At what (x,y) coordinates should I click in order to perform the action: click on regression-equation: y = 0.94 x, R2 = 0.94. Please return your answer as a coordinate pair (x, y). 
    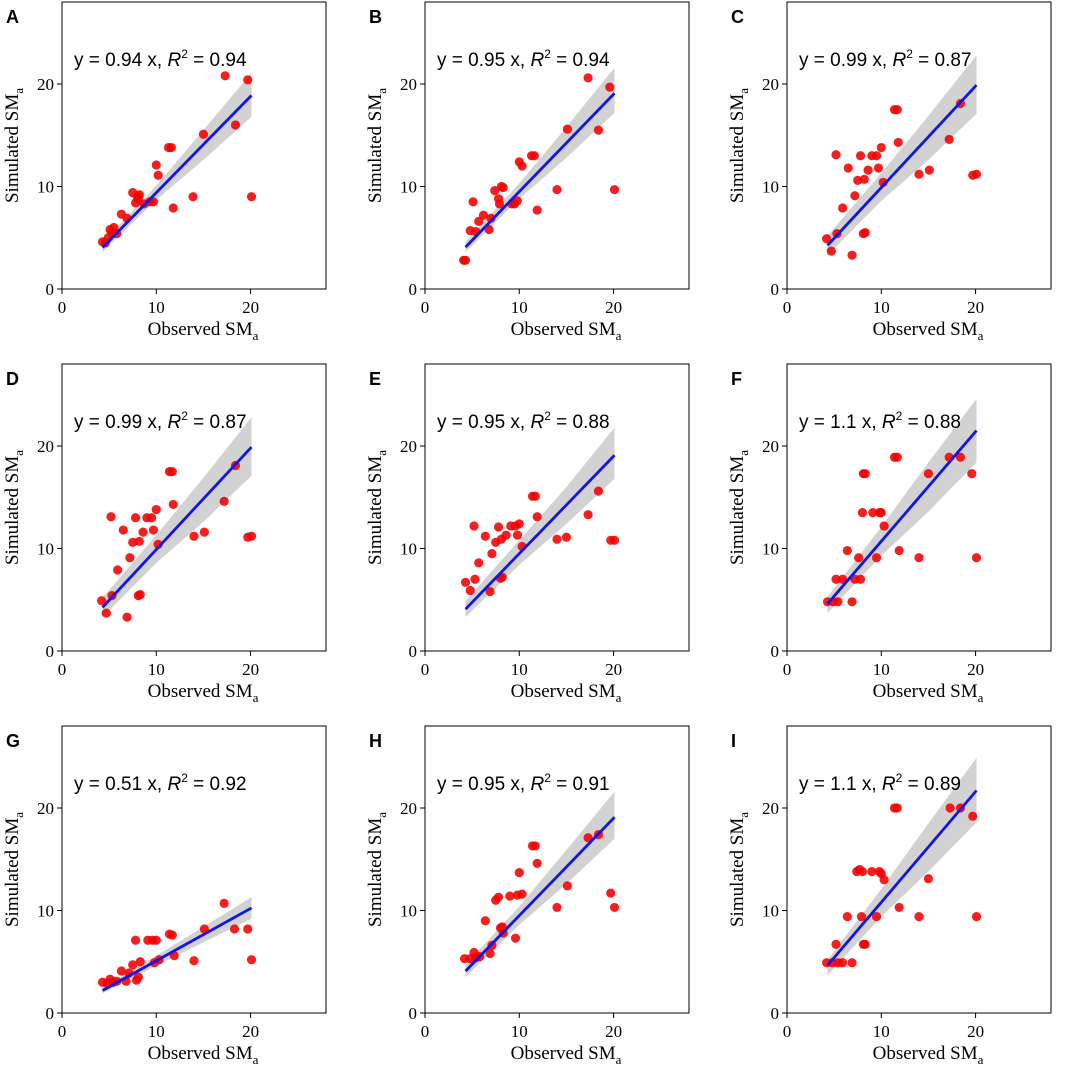
    Looking at the image, I should click on (160, 59).